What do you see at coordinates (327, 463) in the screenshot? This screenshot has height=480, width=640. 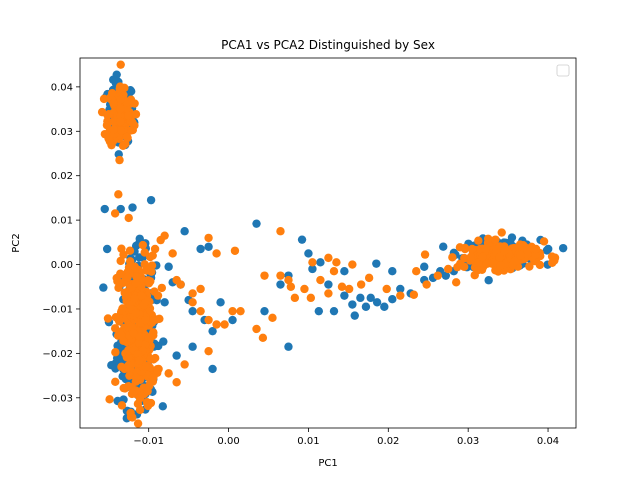 I see `x-axis-label: PC1` at bounding box center [327, 463].